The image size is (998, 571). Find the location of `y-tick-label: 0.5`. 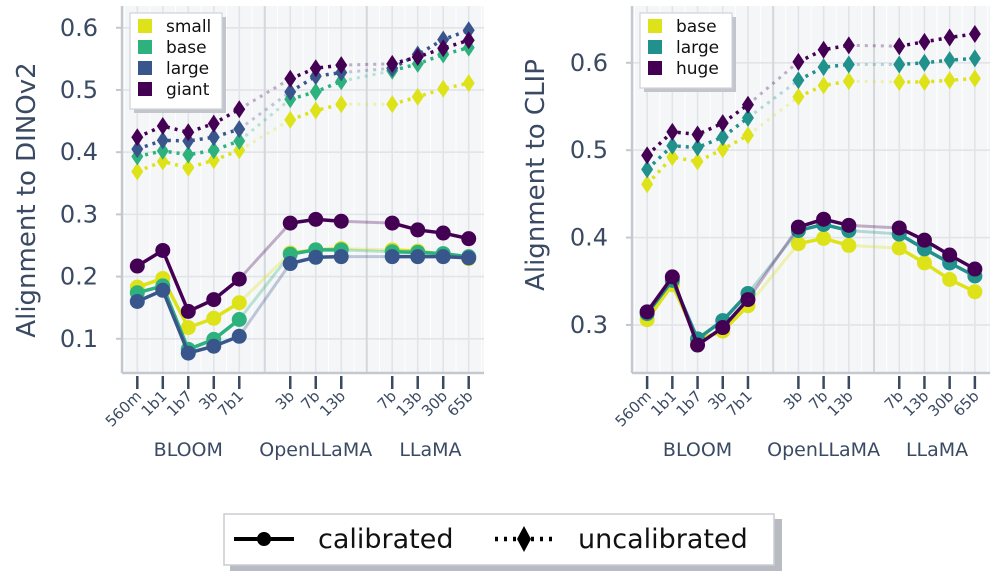

y-tick-label: 0.5 is located at coordinates (589, 150).